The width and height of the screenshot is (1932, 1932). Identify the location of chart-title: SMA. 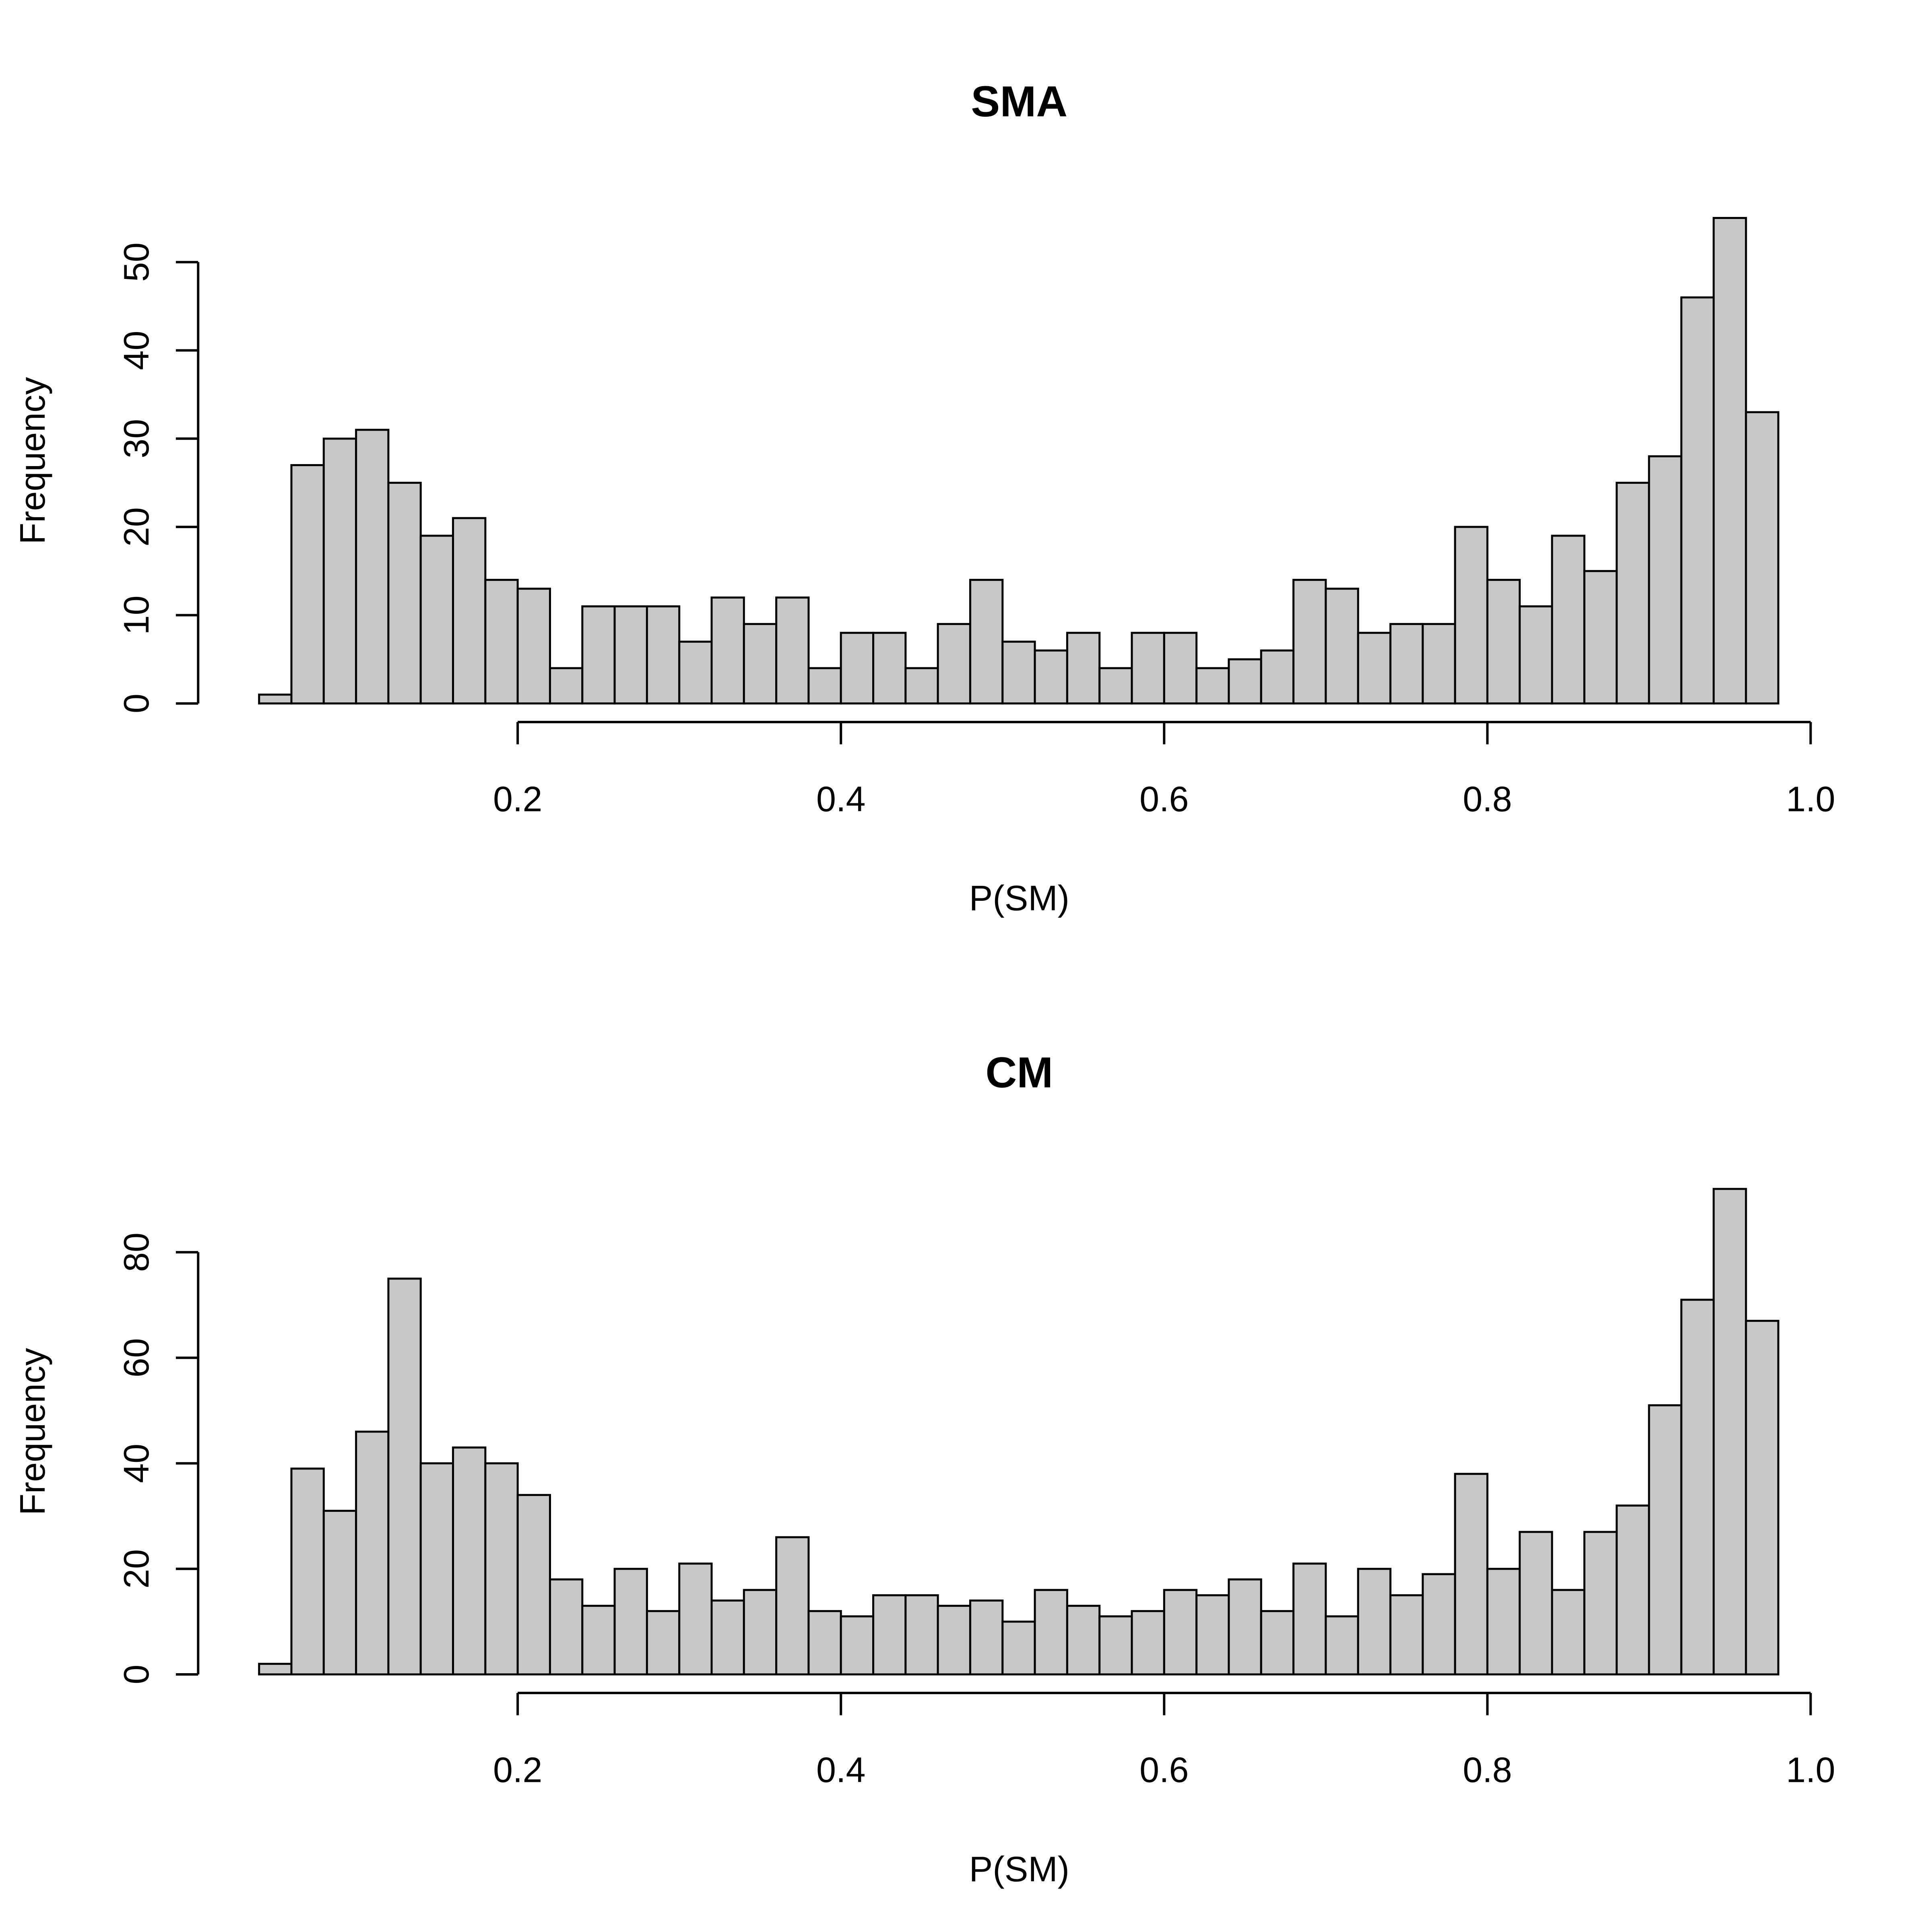
(1019, 101).